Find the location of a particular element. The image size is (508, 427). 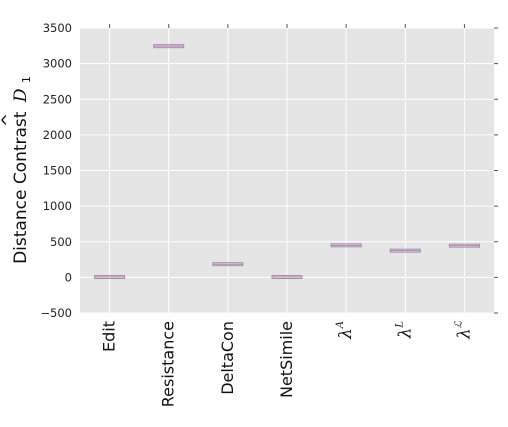

x-tick-label: λA is located at coordinates (345, 330).